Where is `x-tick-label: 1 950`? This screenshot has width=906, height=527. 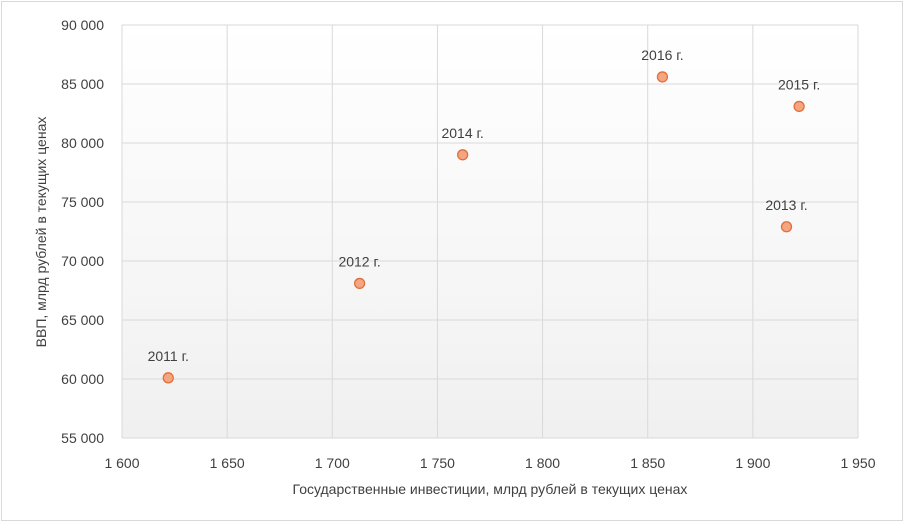
x-tick-label: 1 950 is located at coordinates (857, 463).